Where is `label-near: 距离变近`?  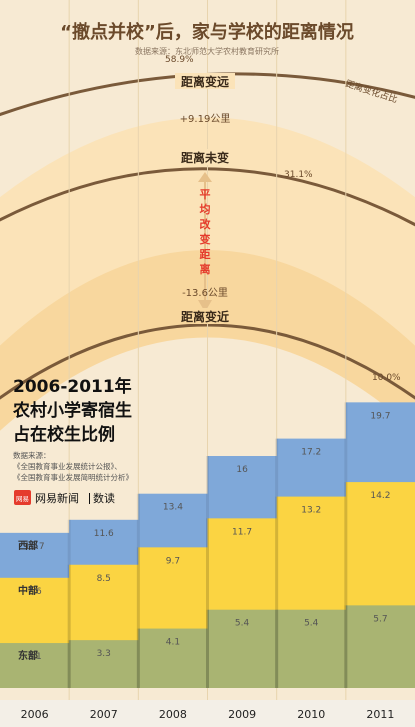
label-near: 距离变近 is located at coordinates (205, 316).